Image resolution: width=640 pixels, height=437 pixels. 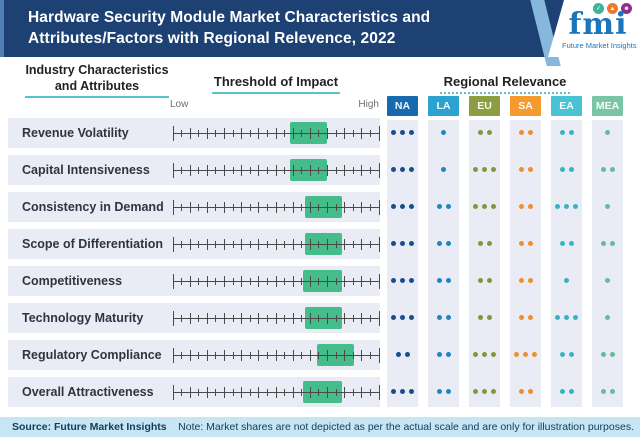 What do you see at coordinates (179, 104) in the screenshot?
I see `scale-low-label: Low` at bounding box center [179, 104].